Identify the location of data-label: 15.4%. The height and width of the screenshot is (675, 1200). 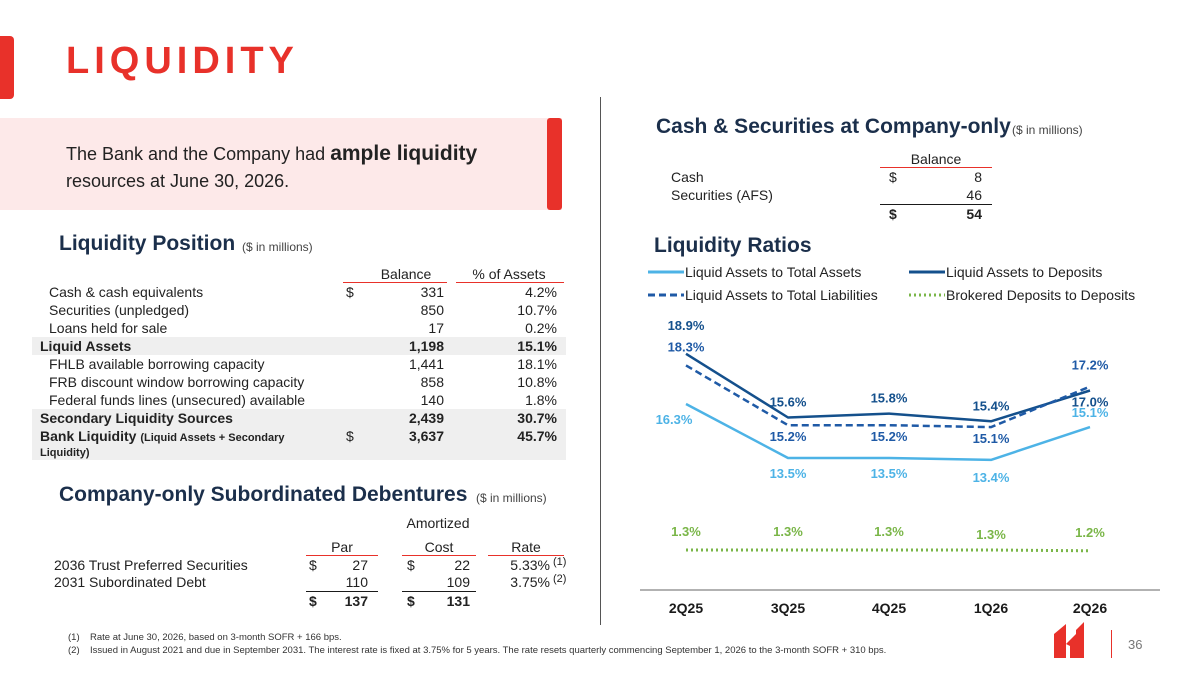
(991, 405).